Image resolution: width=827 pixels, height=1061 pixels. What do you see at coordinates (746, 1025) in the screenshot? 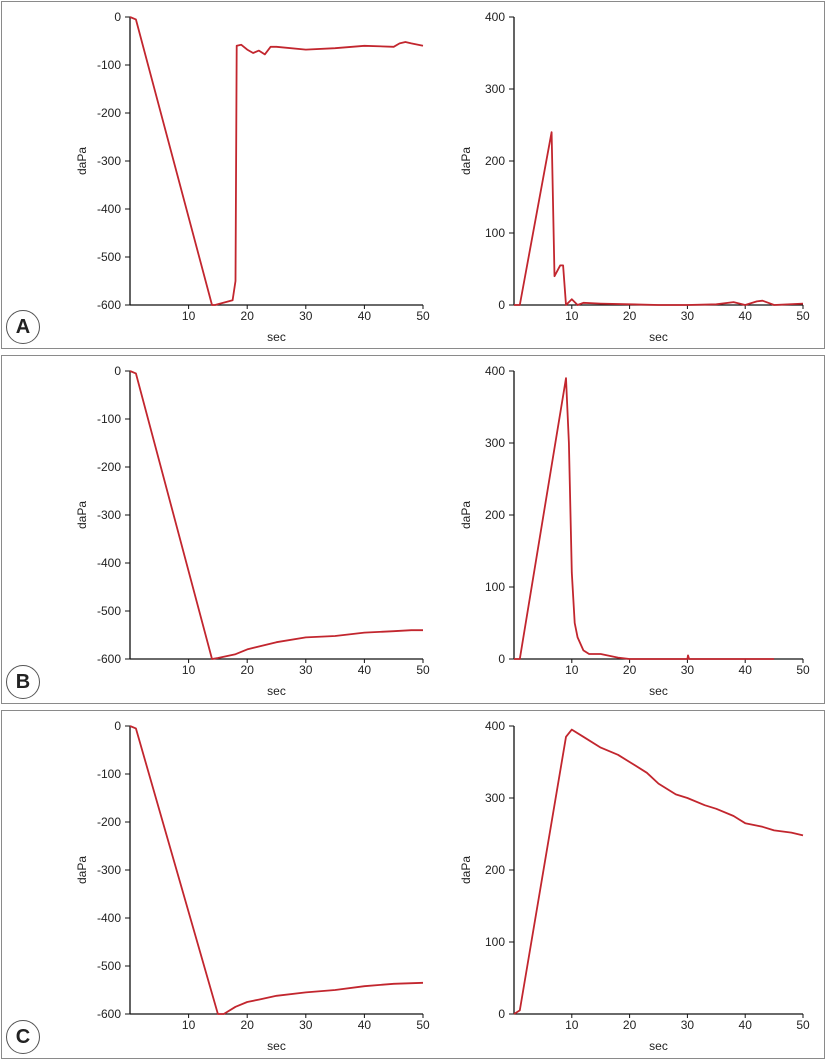
I see `chart-c-right-x-tick-label: 40` at bounding box center [746, 1025].